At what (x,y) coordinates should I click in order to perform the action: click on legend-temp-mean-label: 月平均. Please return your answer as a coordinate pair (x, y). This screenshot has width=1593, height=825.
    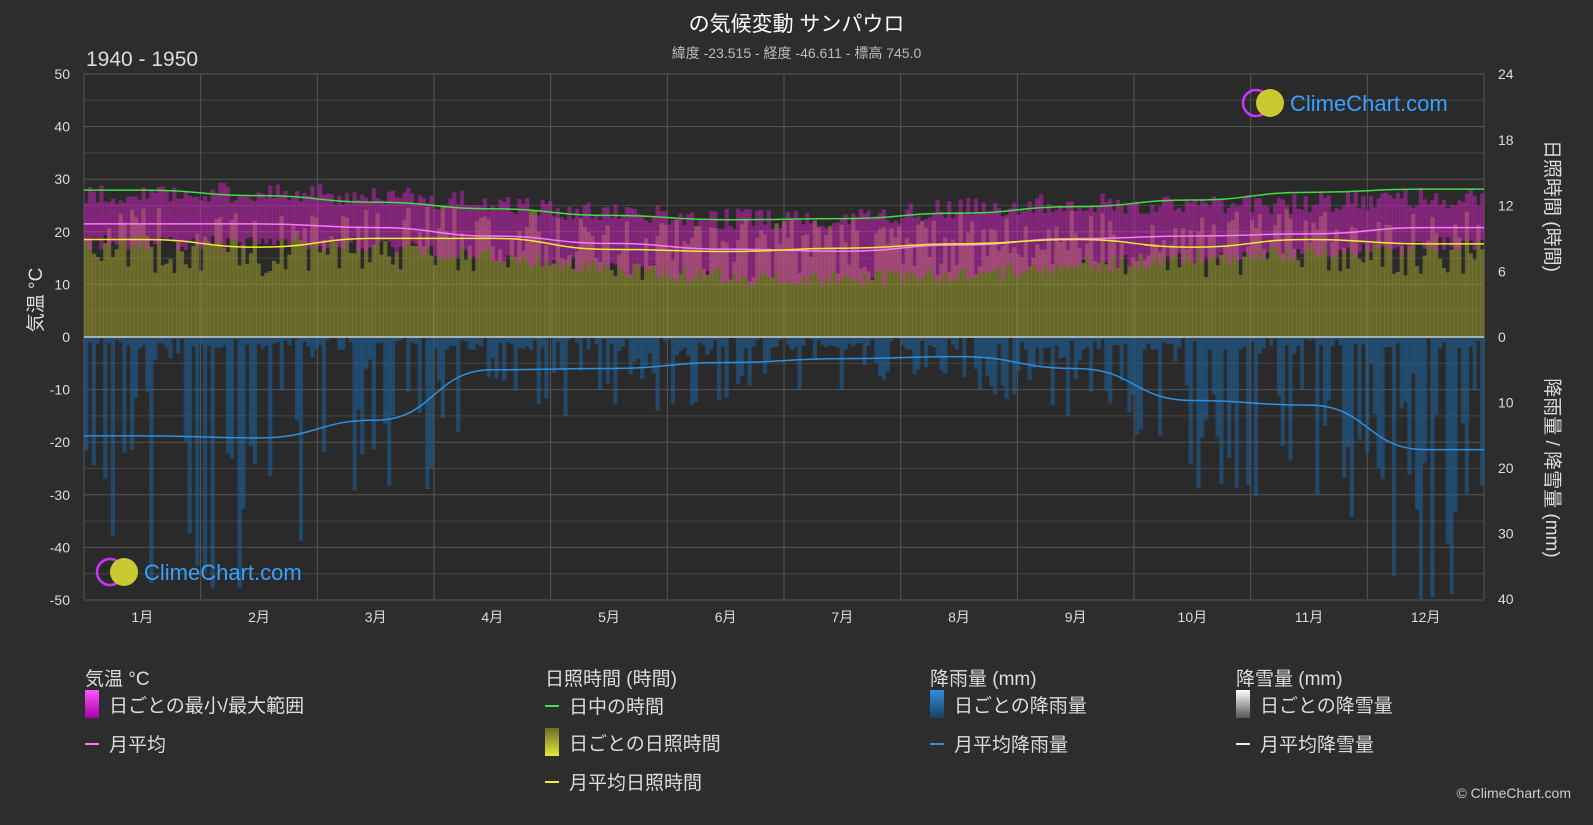
    Looking at the image, I should click on (138, 745).